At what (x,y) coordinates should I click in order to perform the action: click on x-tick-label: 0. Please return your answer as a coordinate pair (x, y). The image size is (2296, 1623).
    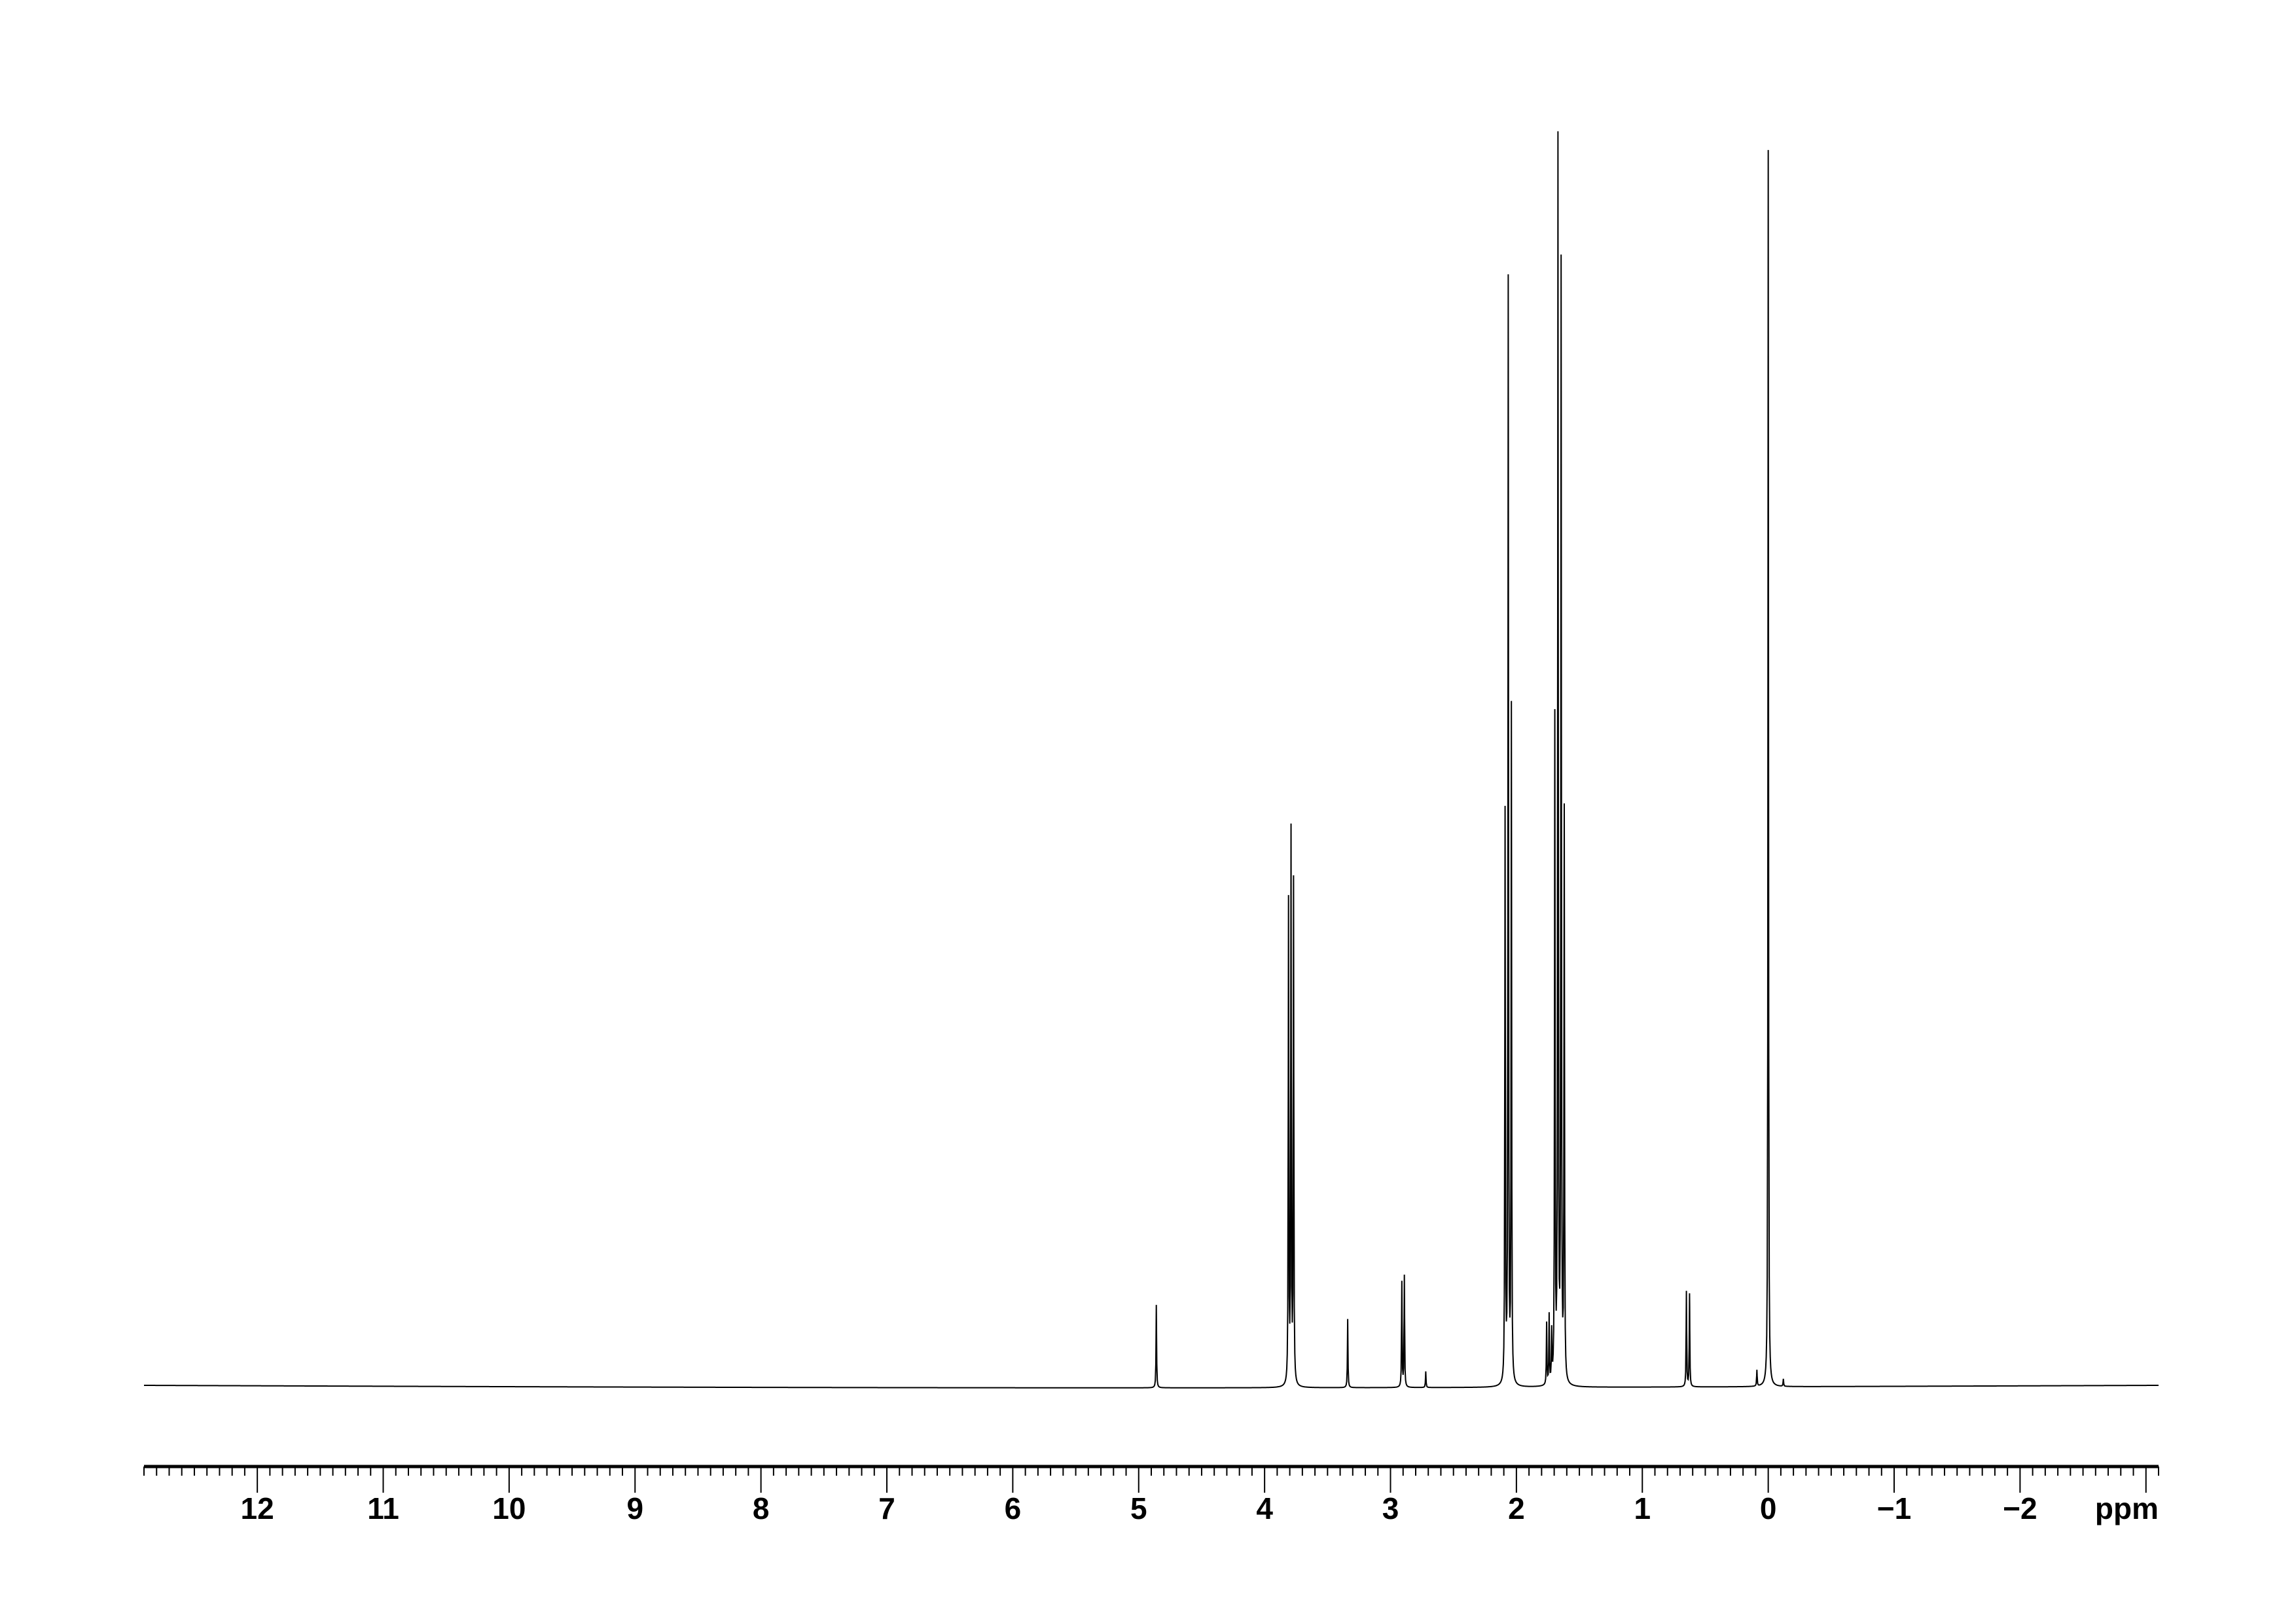
    Looking at the image, I should click on (1768, 1508).